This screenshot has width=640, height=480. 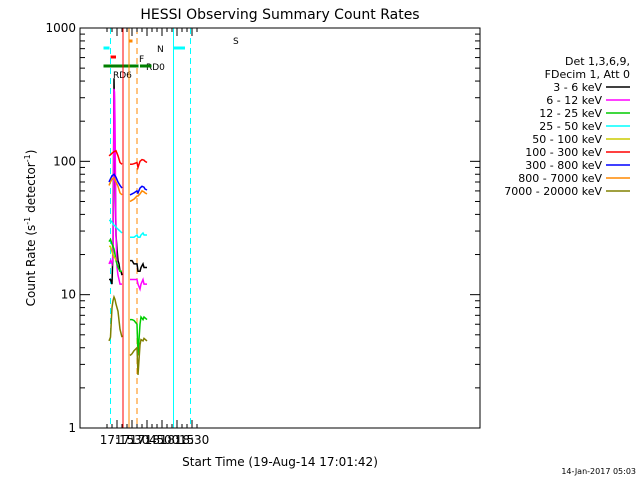 What do you see at coordinates (598, 471) in the screenshot?
I see `footer-timestamp: 14-Jan-2017 05:03` at bounding box center [598, 471].